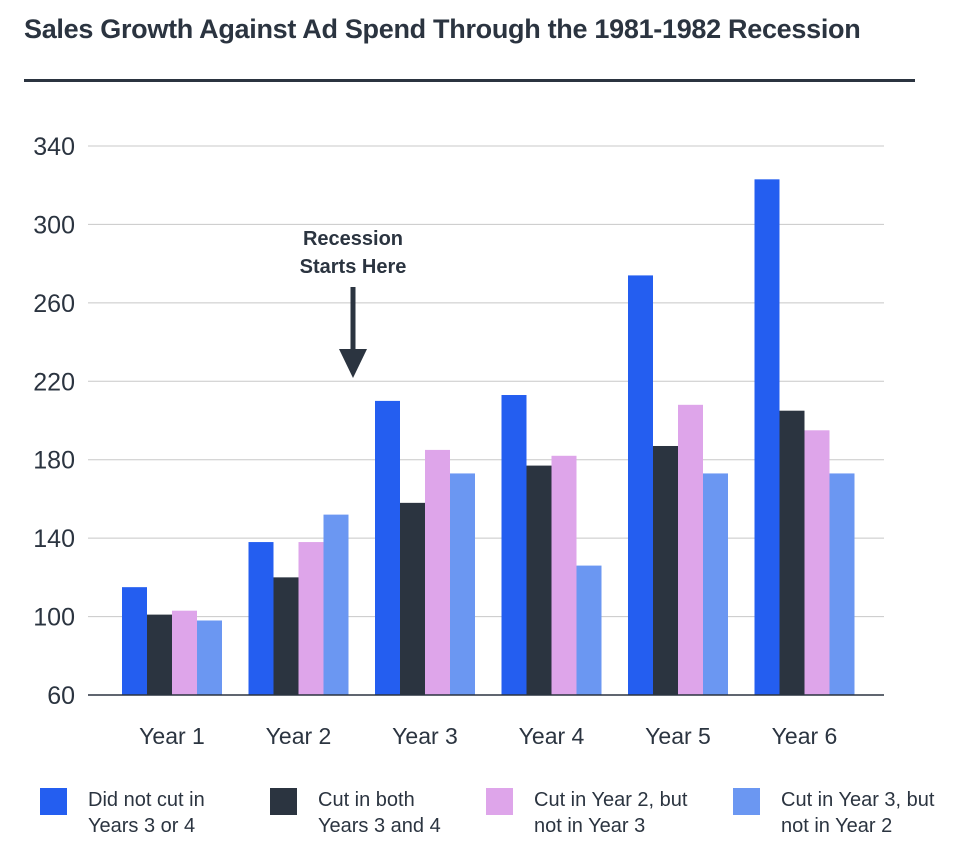 This screenshot has width=960, height=868. I want to click on y-tick-label: 100, so click(54, 618).